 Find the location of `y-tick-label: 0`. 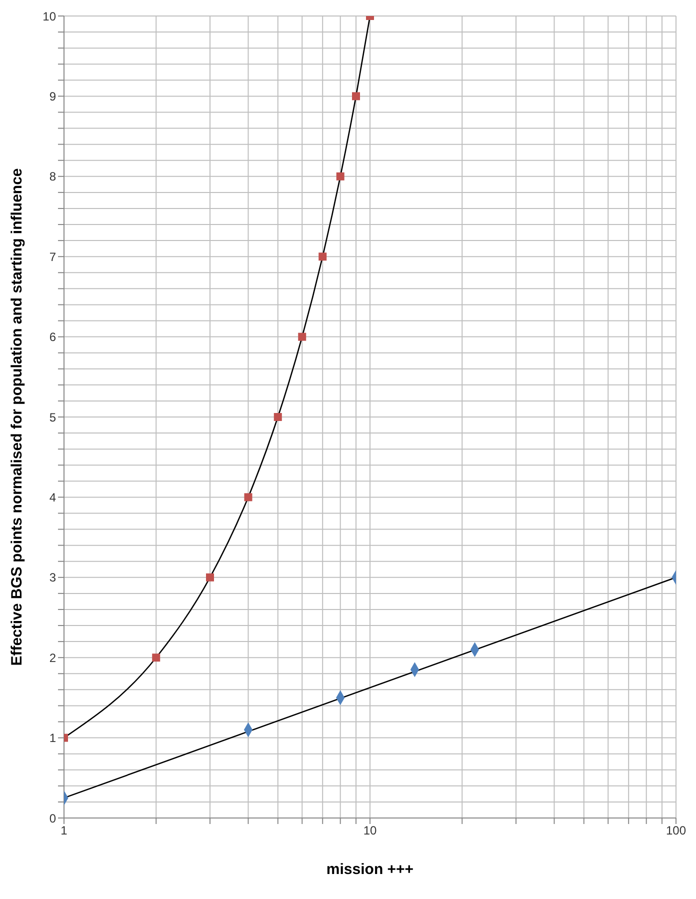

y-tick-label: 0 is located at coordinates (52, 818).